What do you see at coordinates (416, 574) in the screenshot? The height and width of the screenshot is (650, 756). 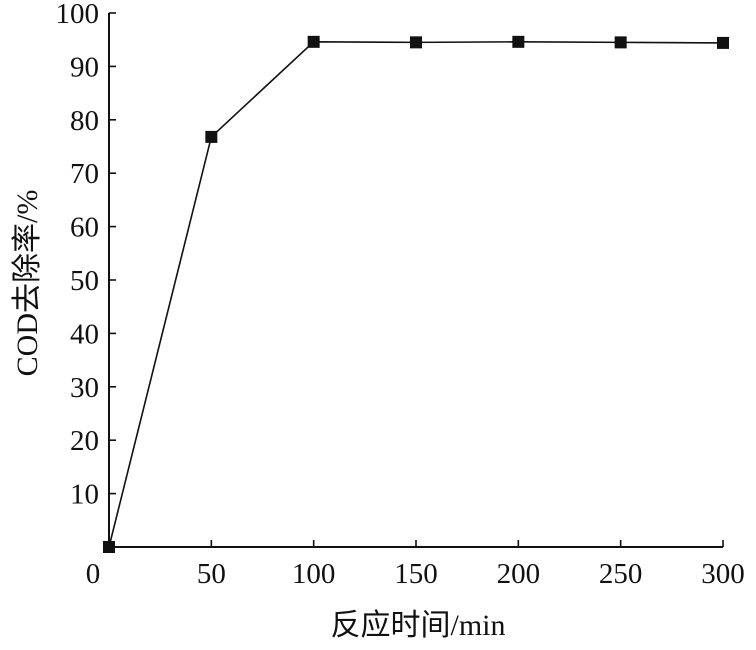 I see `x-tick-label-150: 150` at bounding box center [416, 574].